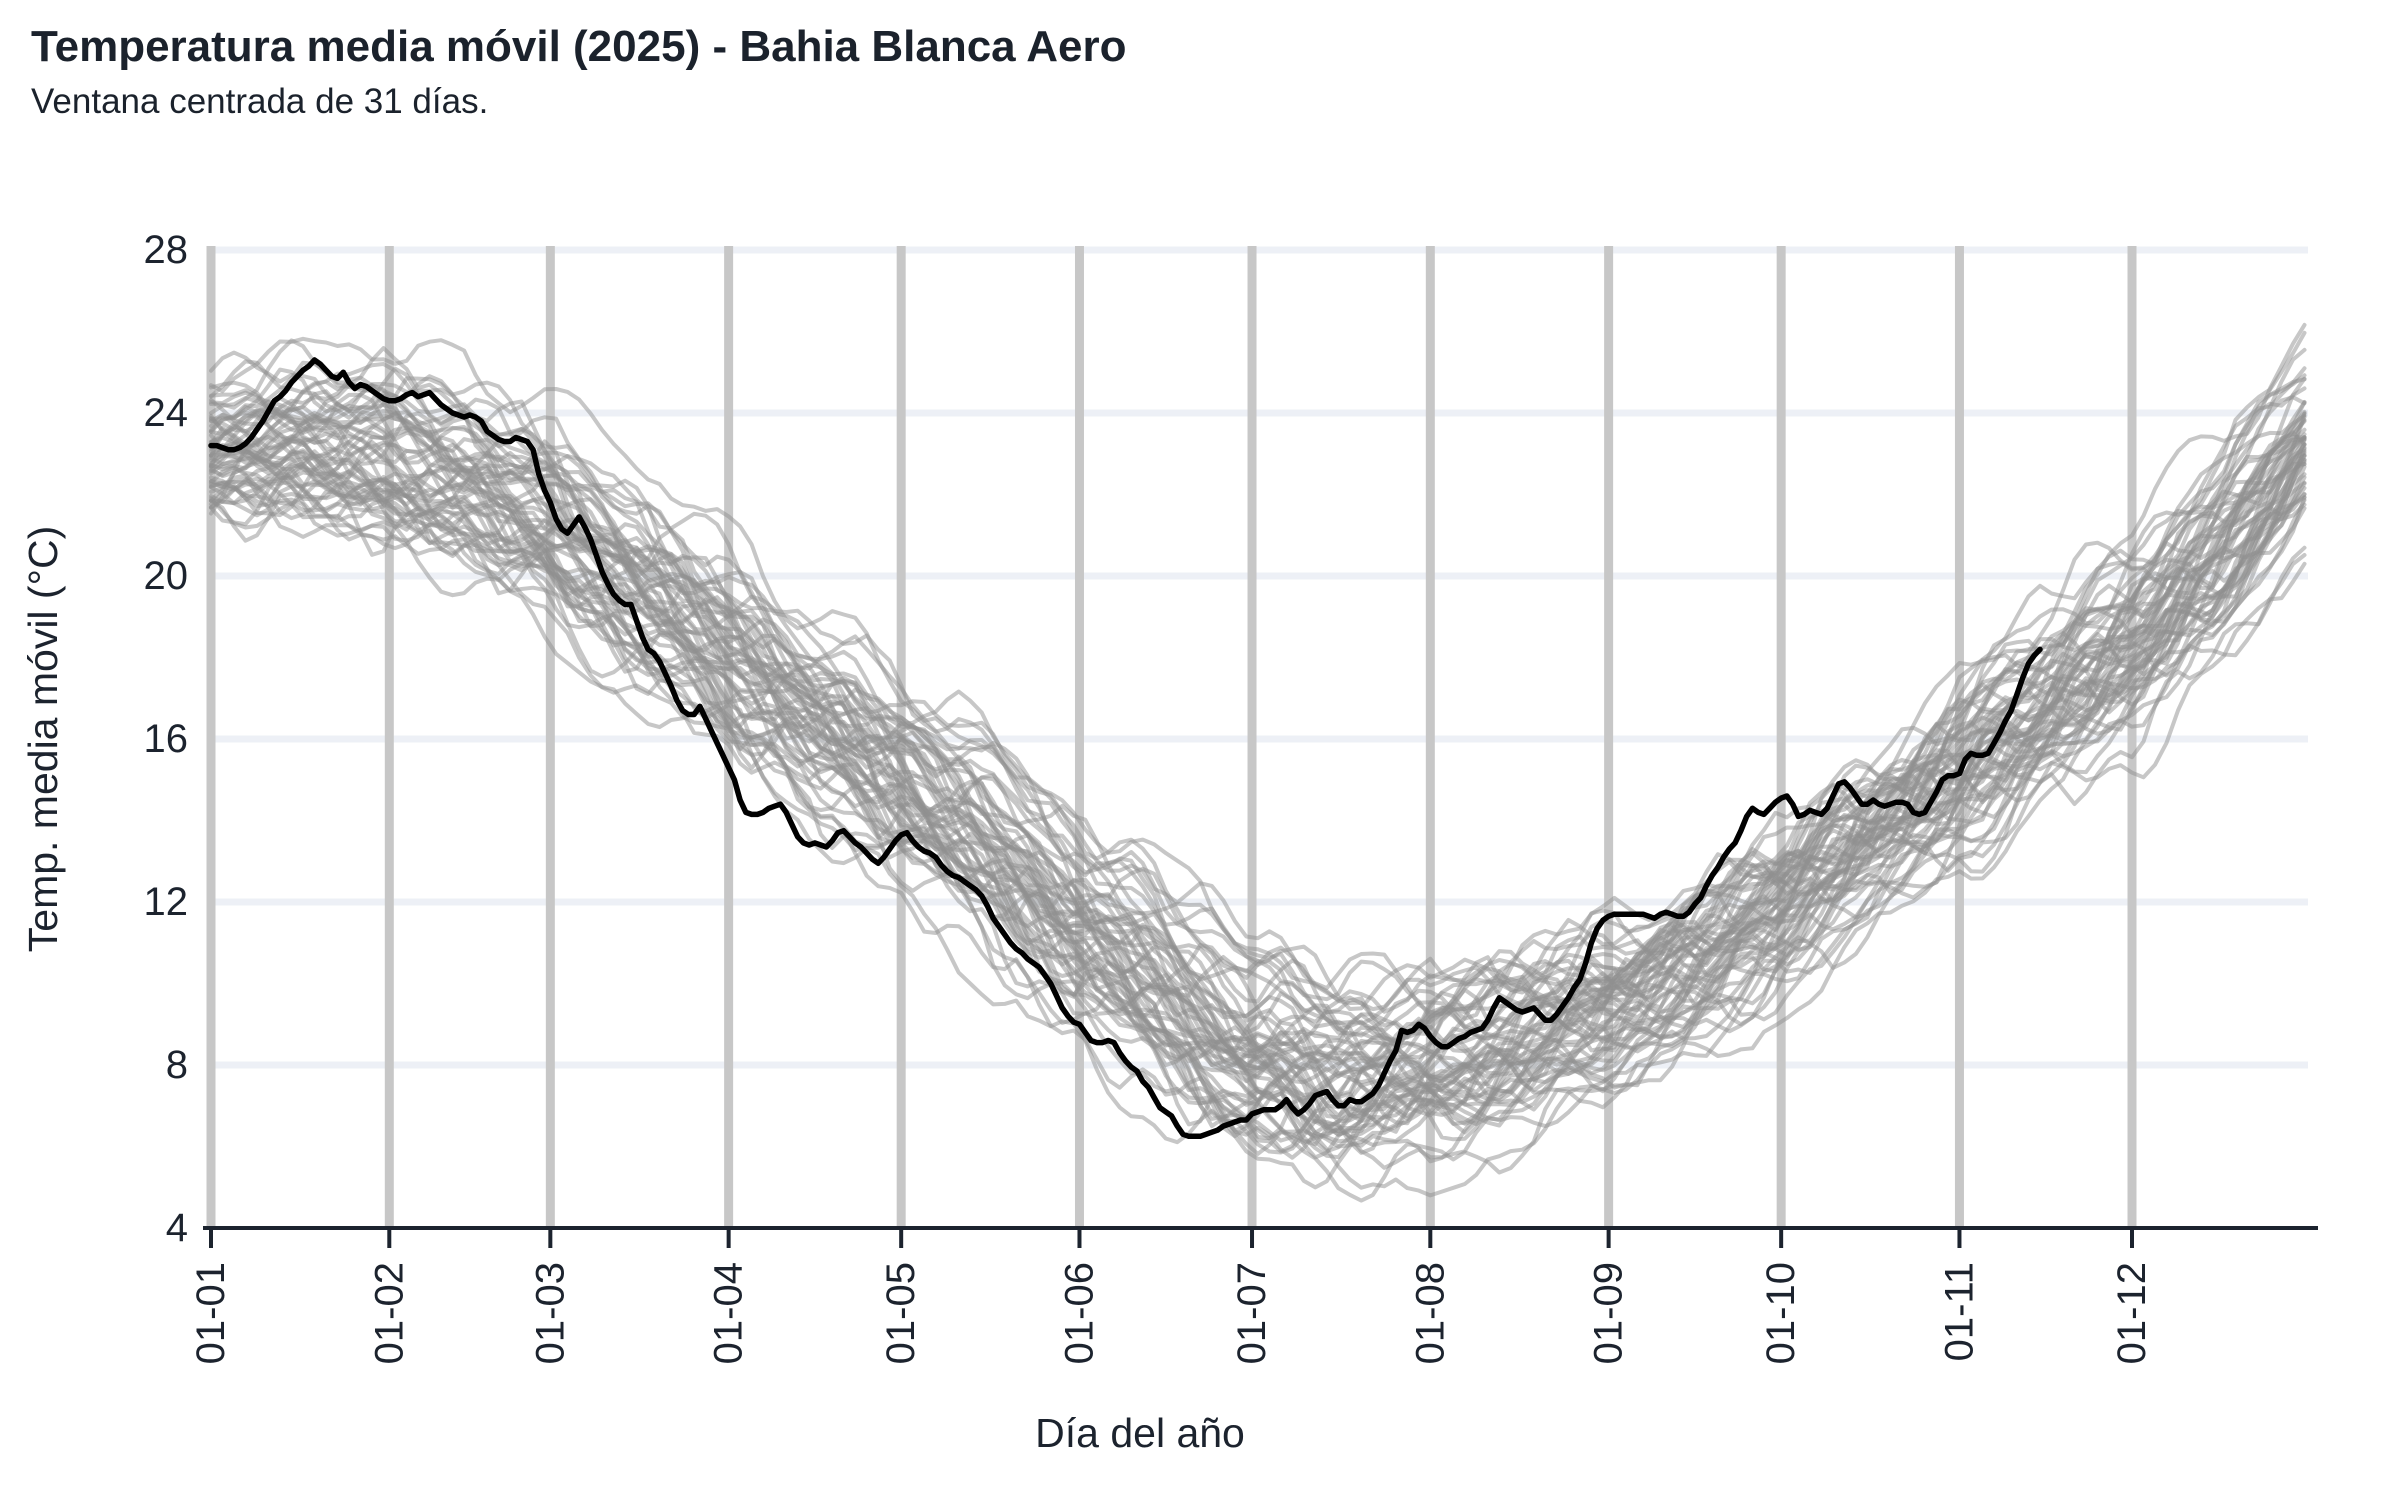 Image resolution: width=2400 pixels, height=1500 pixels. I want to click on y-tick-label: 4, so click(177, 1228).